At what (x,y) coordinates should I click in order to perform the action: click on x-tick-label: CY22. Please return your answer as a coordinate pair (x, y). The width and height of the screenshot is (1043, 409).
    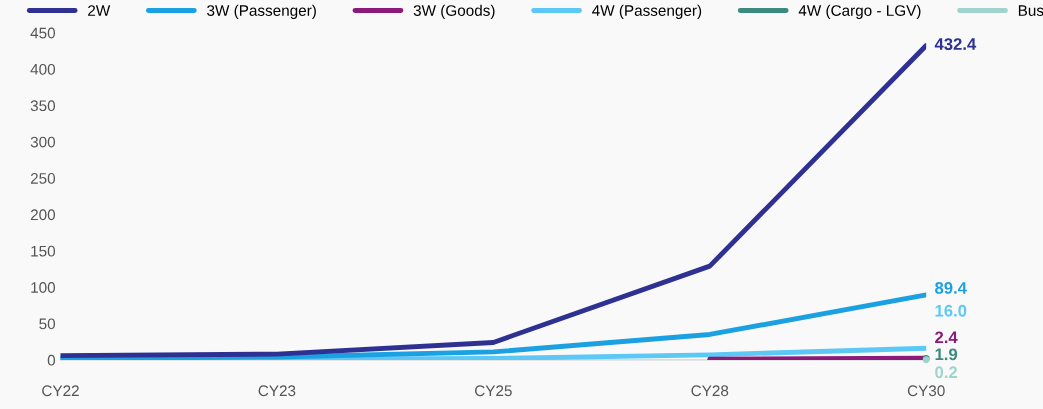
    Looking at the image, I should click on (60, 391).